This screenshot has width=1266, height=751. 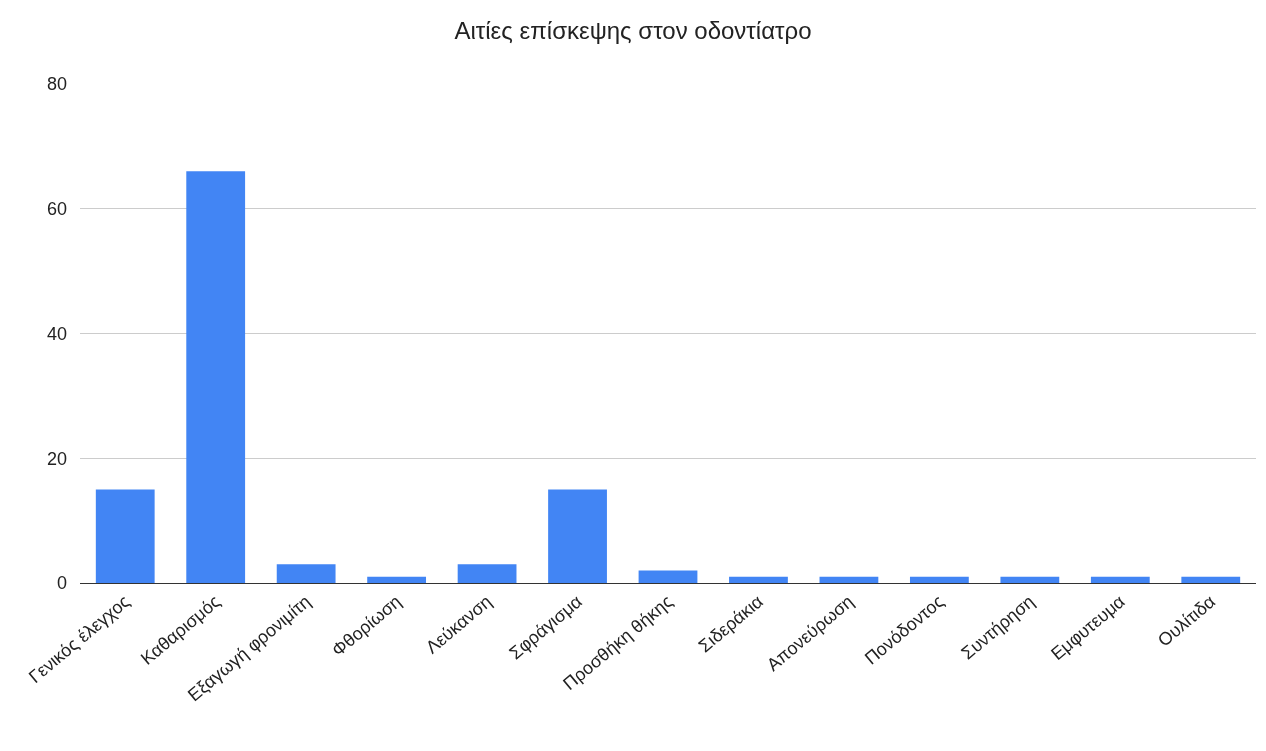 What do you see at coordinates (56, 84) in the screenshot?
I see `y-tick-label: 80` at bounding box center [56, 84].